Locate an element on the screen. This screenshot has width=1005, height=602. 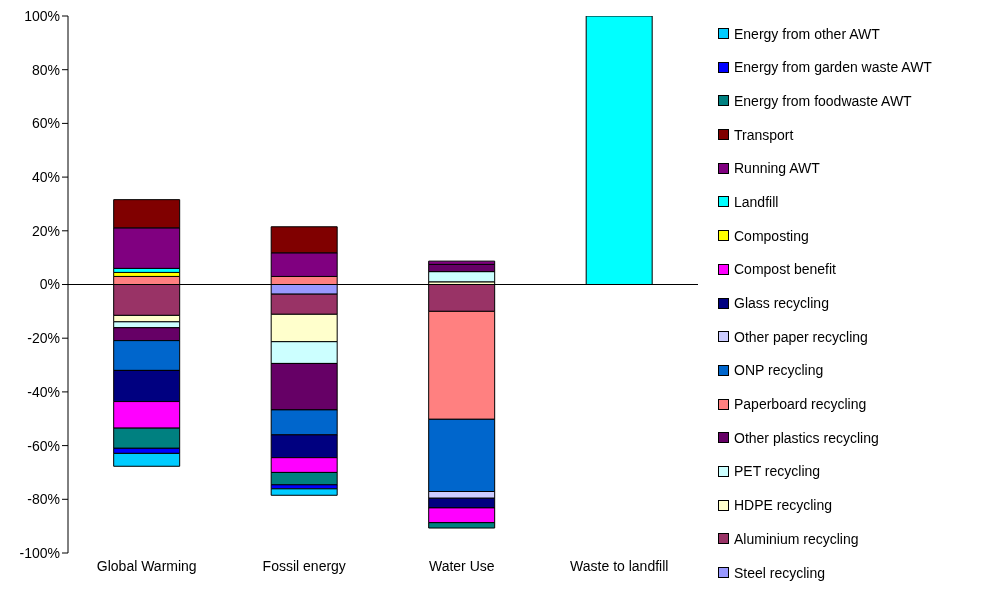
x-tick-label: Waste to landfill is located at coordinates (619, 565).